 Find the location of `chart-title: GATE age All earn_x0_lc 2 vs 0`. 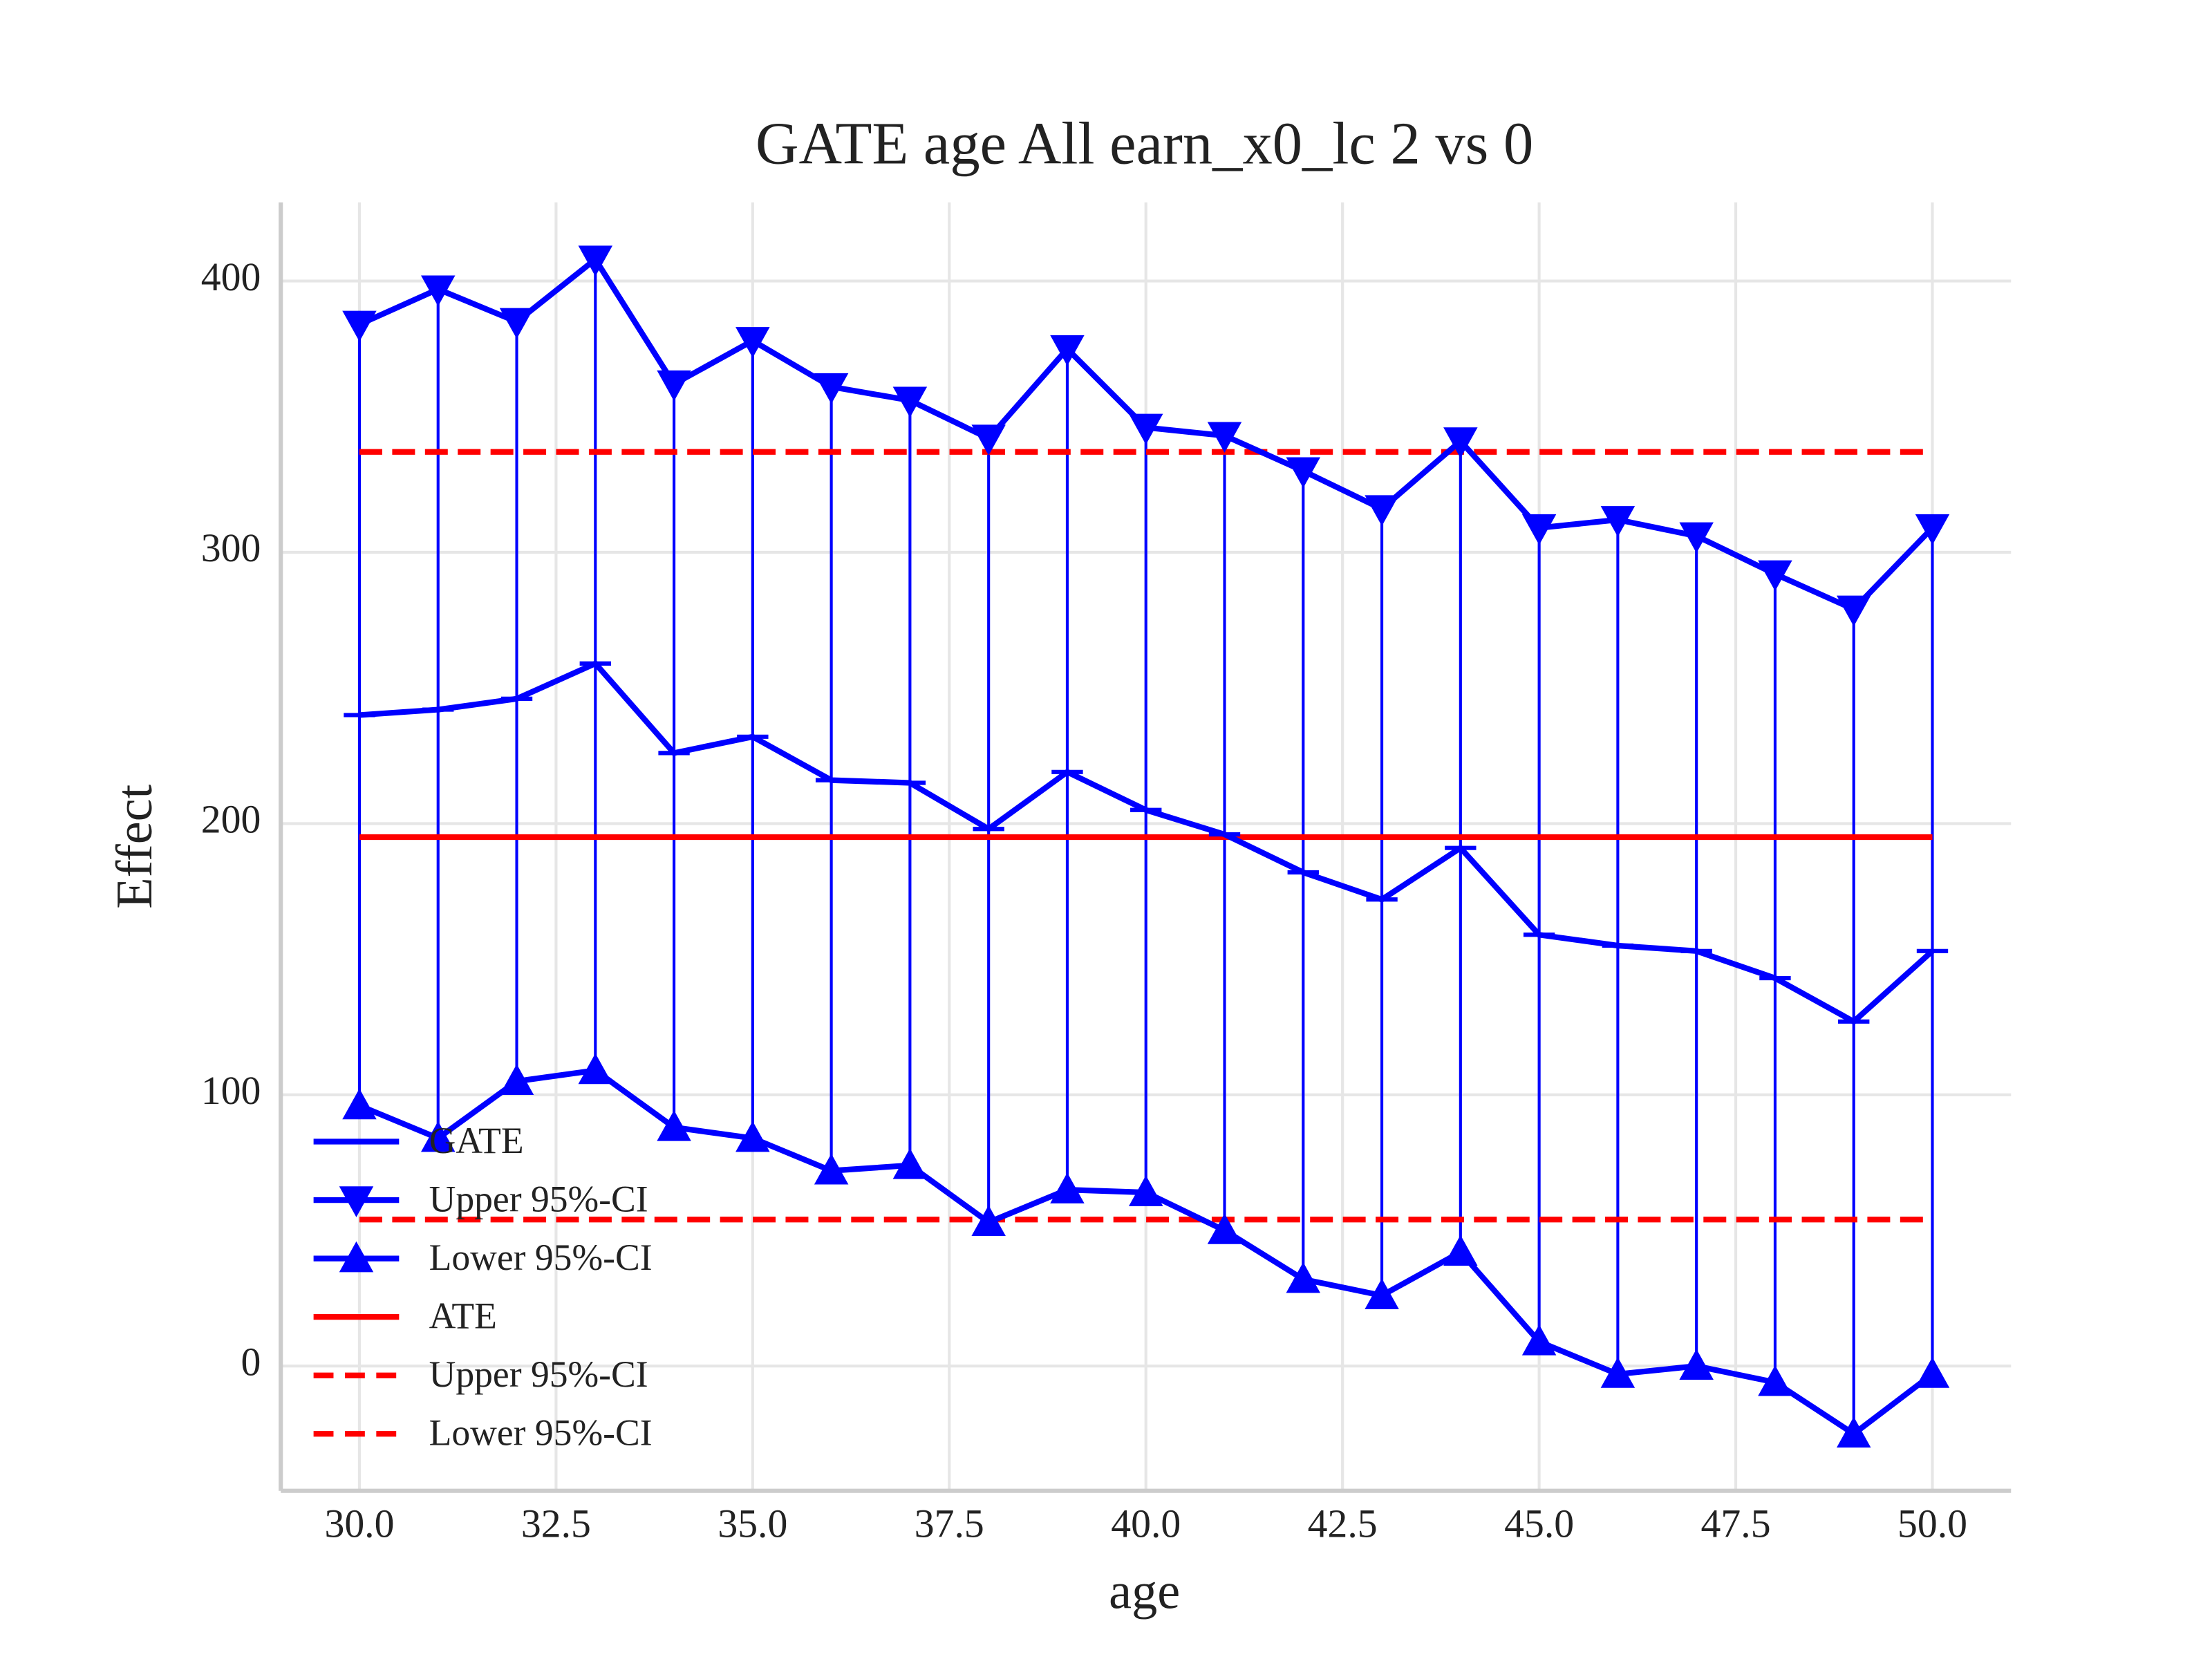

chart-title: GATE age All earn_x0_lc 2 vs 0 is located at coordinates (1145, 143).